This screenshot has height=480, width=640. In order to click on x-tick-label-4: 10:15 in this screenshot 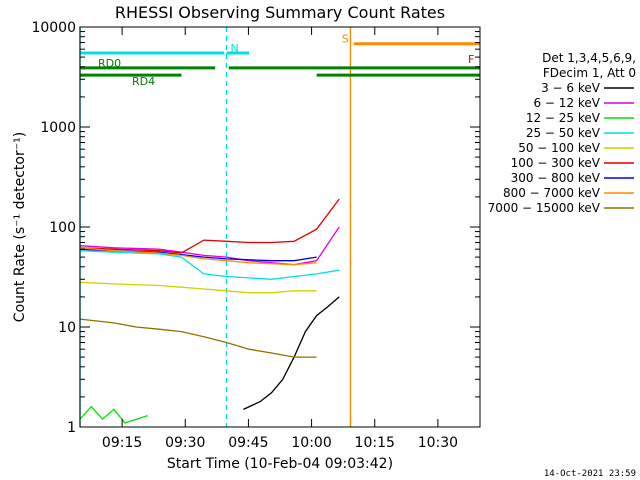, I will do `click(375, 443)`.